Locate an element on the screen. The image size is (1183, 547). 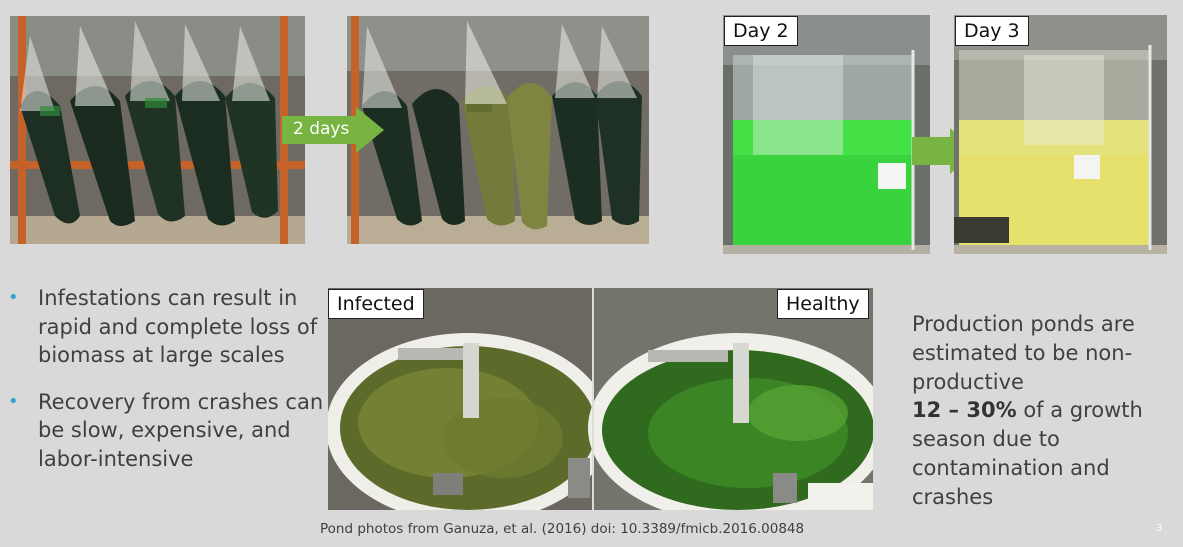
label-day2: Day 2 is located at coordinates (761, 31).